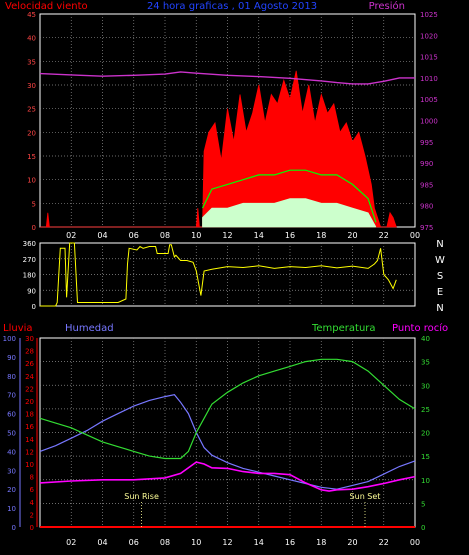 Image resolution: width=469 pixels, height=555 pixels. What do you see at coordinates (11, 415) in the screenshot?
I see `humidity-axis-tick: 60` at bounding box center [11, 415].